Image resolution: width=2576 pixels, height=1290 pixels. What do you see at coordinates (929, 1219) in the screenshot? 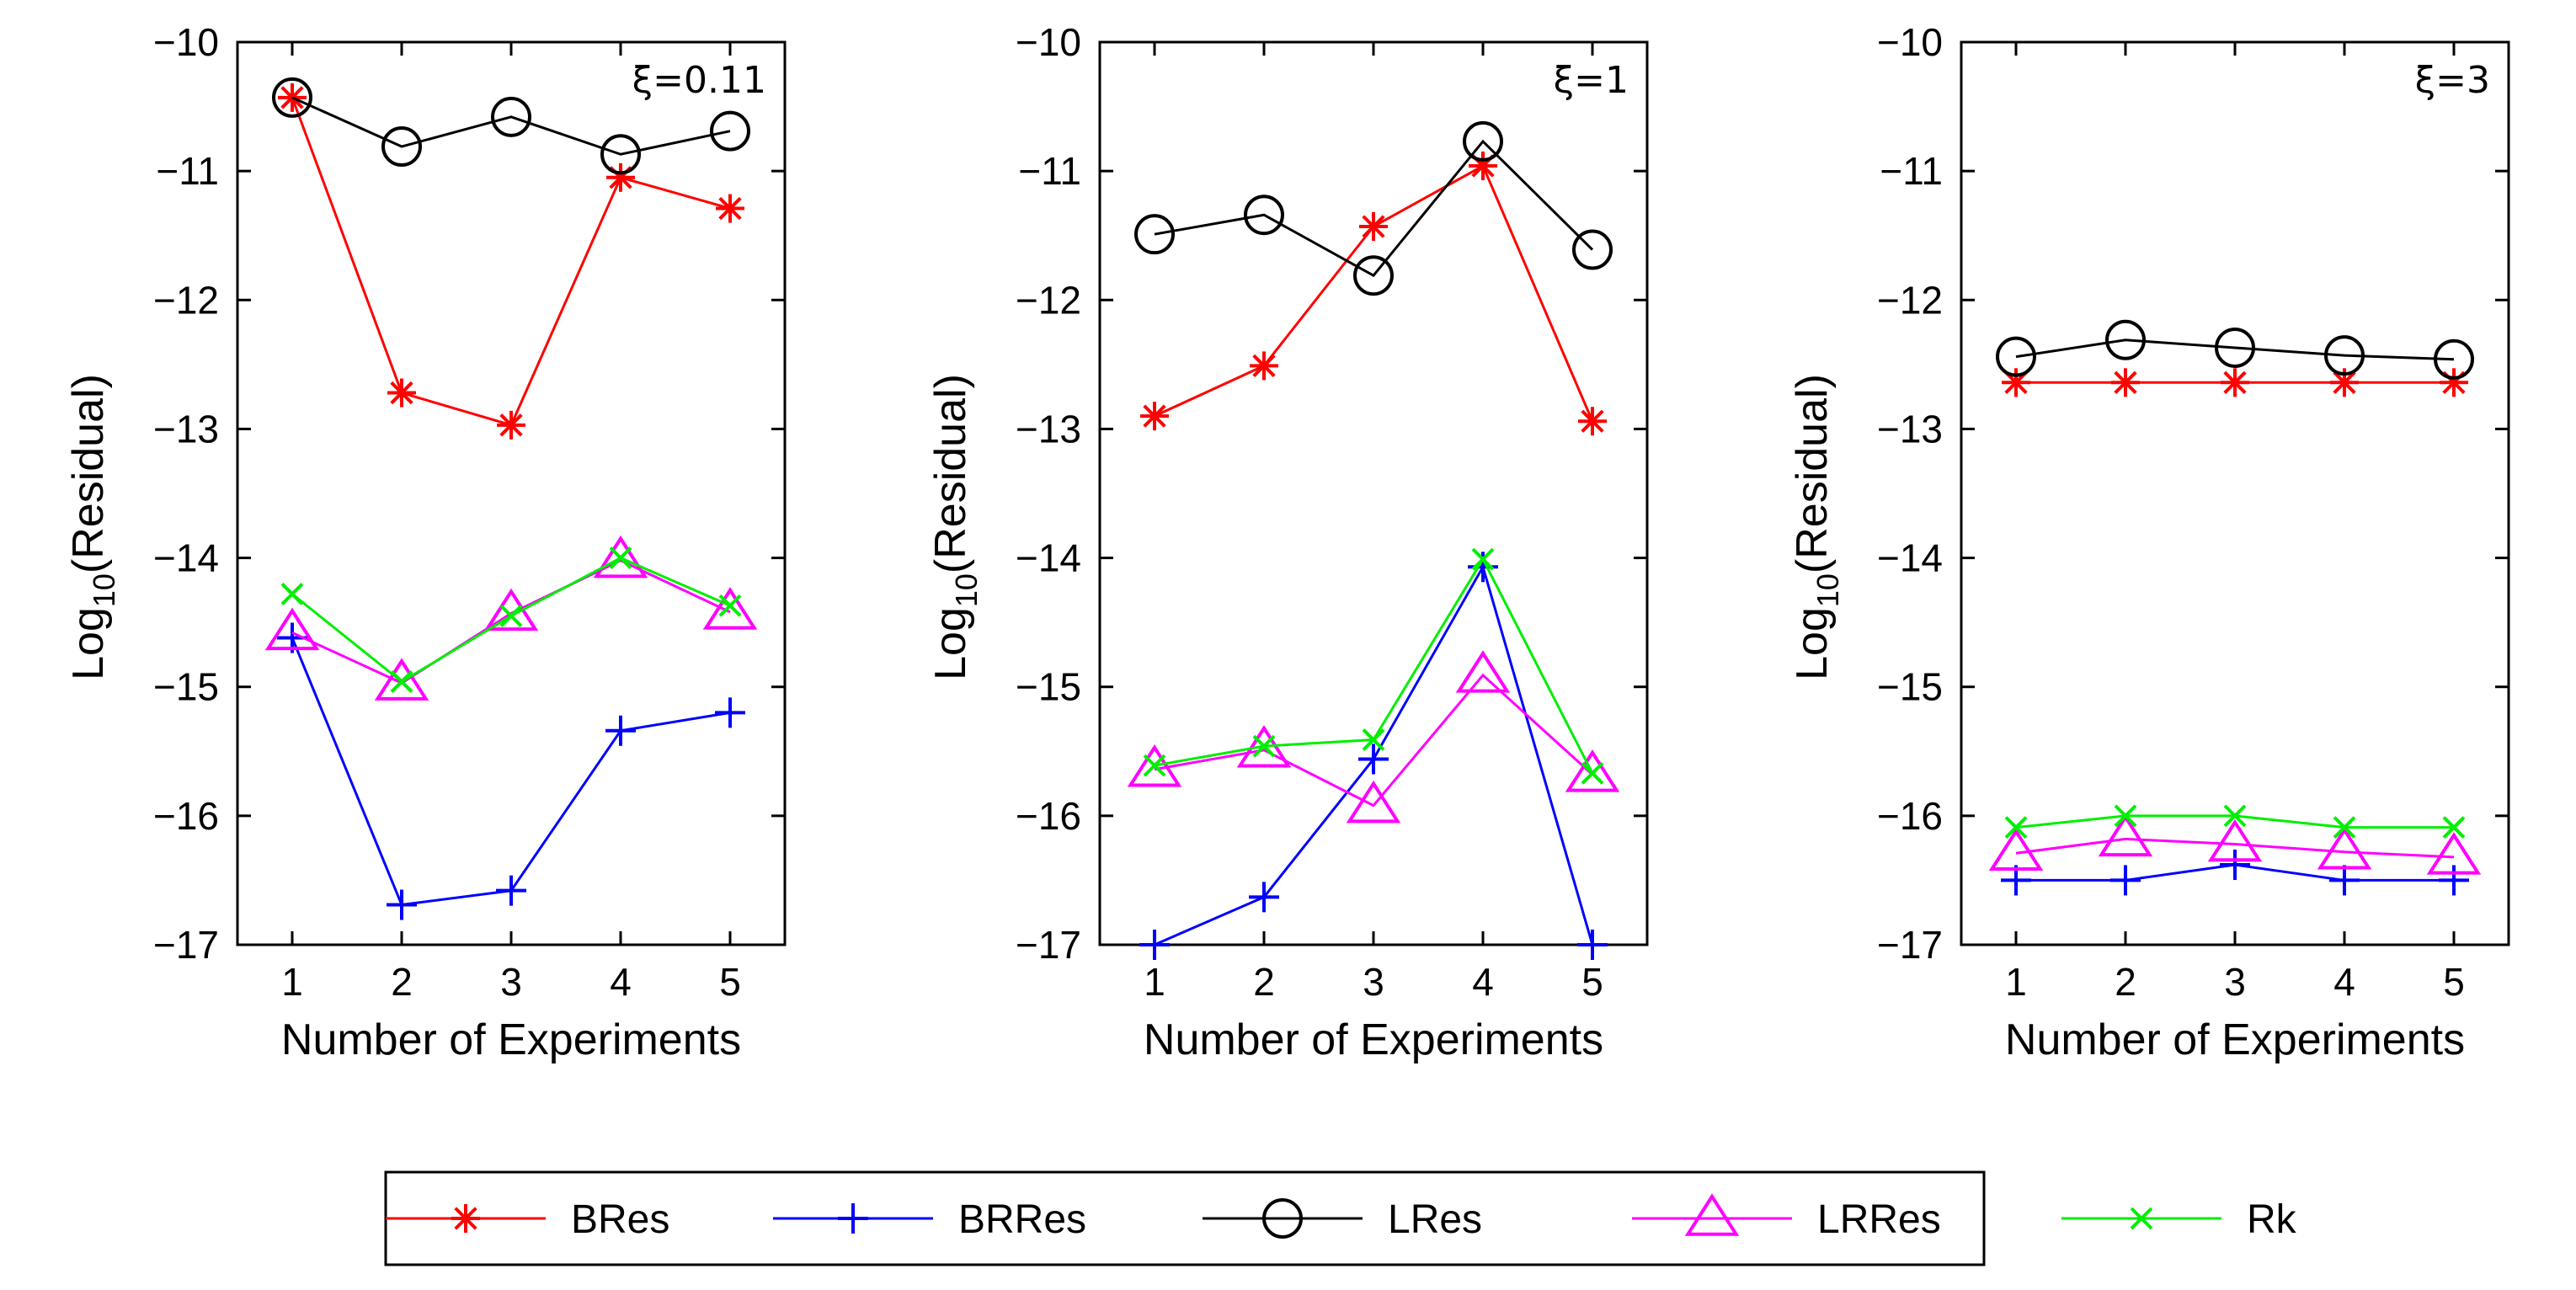
I see `legend-item-brres: BRRes` at bounding box center [929, 1219].